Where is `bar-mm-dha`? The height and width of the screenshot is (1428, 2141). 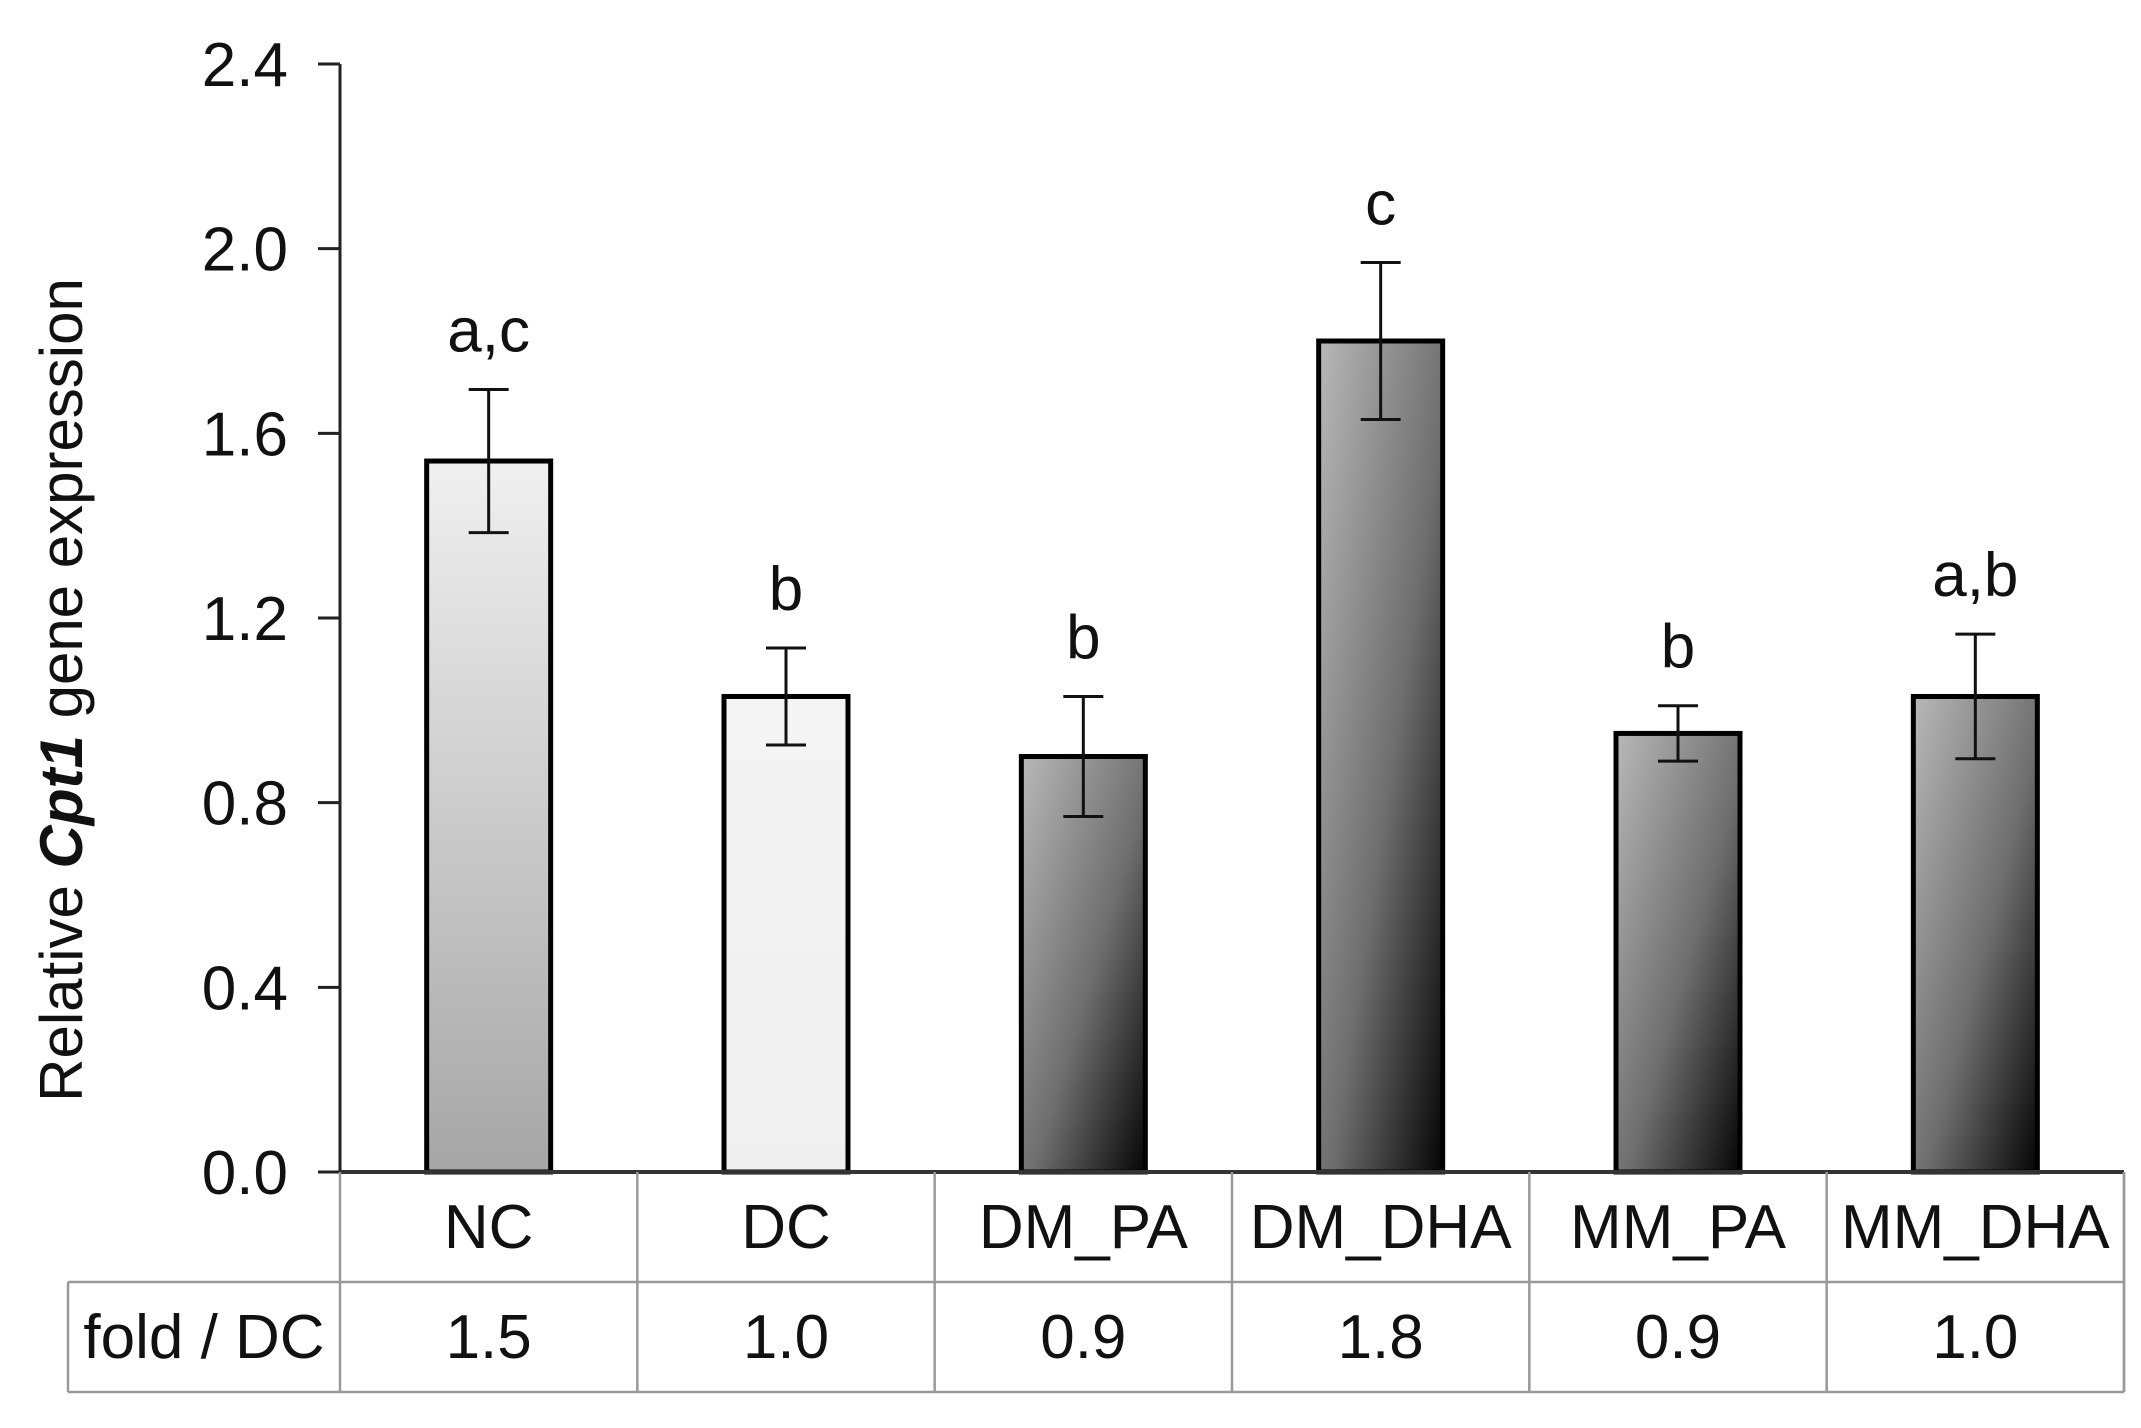
bar-mm-dha is located at coordinates (1975, 934).